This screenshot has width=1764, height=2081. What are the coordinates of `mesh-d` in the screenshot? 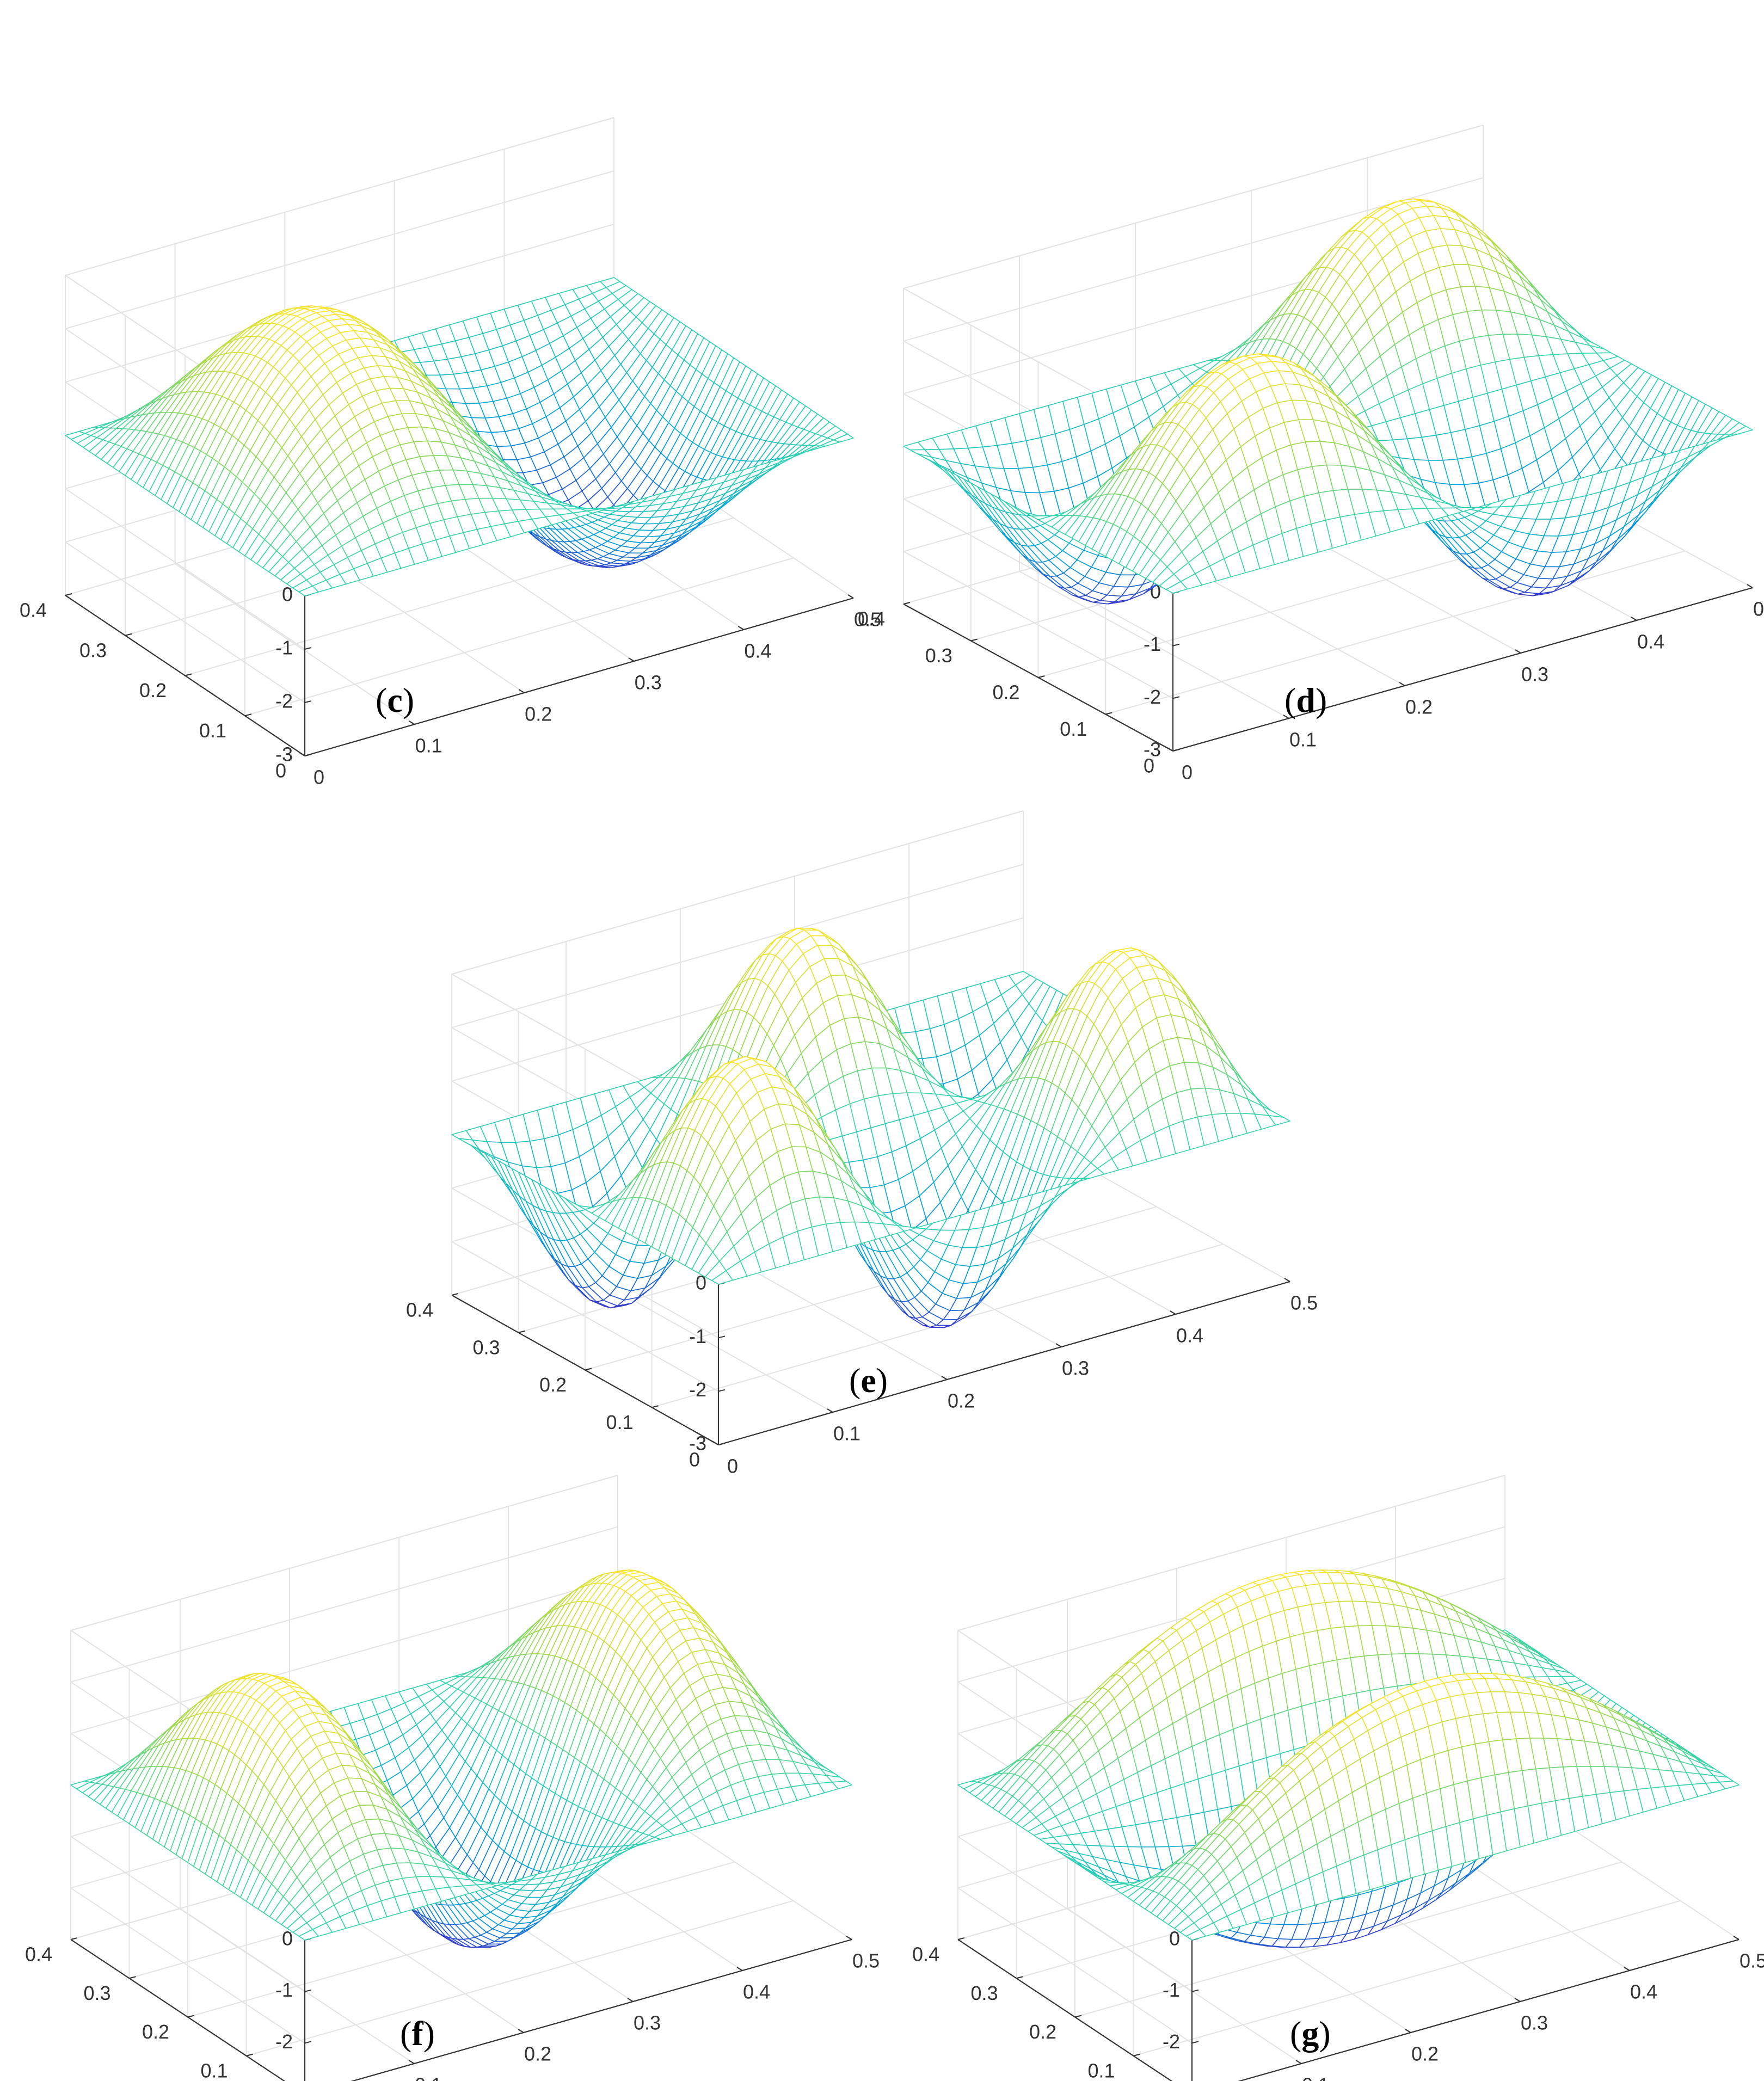 It's located at (1328, 401).